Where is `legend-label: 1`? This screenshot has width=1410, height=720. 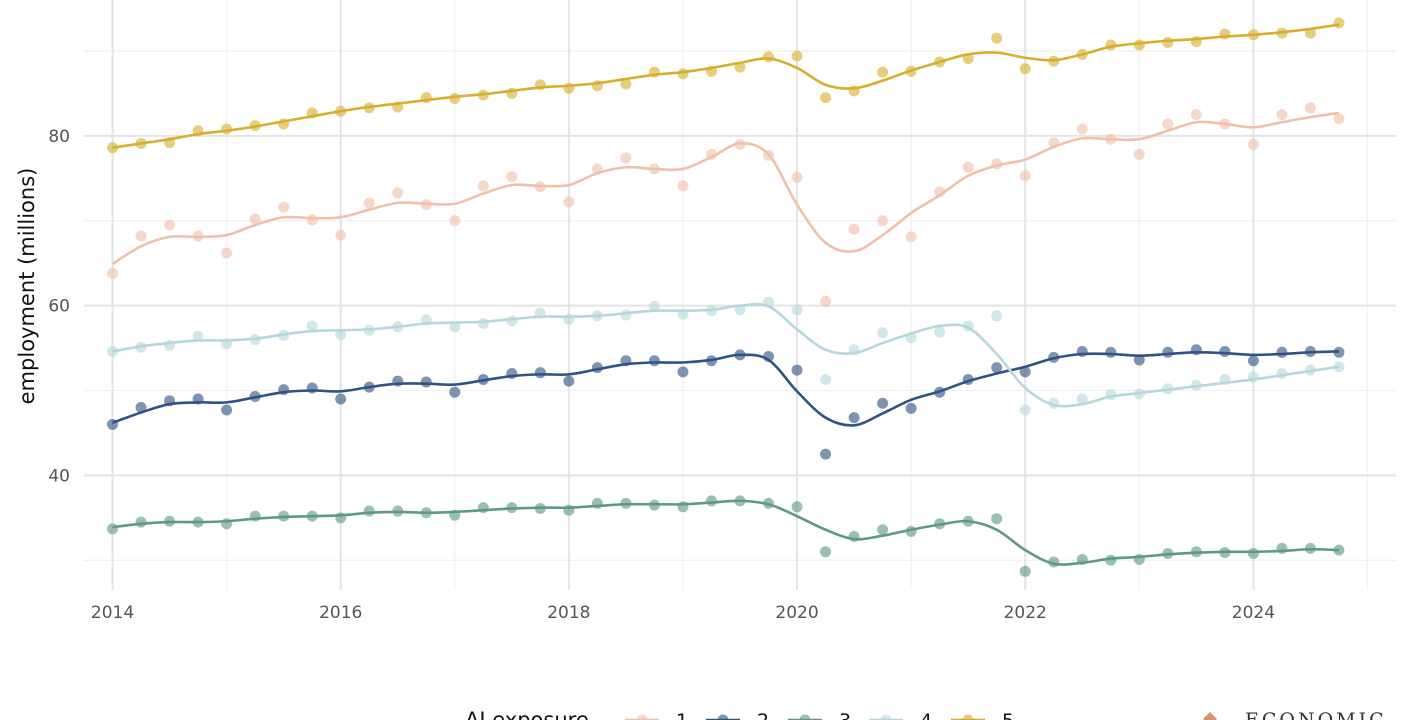 legend-label: 1 is located at coordinates (682, 715).